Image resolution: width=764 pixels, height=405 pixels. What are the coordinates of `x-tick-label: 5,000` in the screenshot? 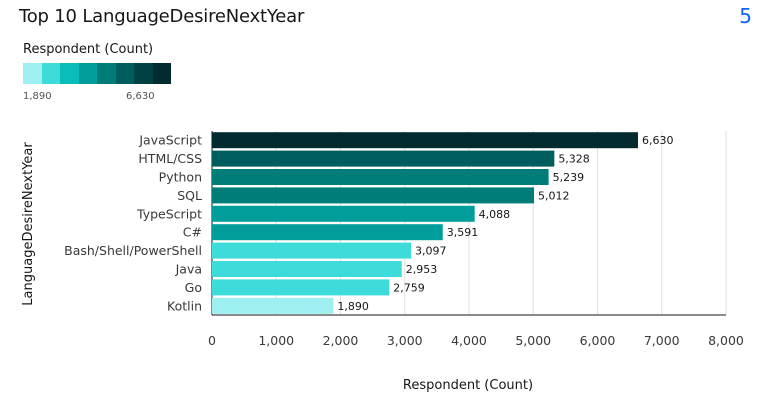 It's located at (533, 340).